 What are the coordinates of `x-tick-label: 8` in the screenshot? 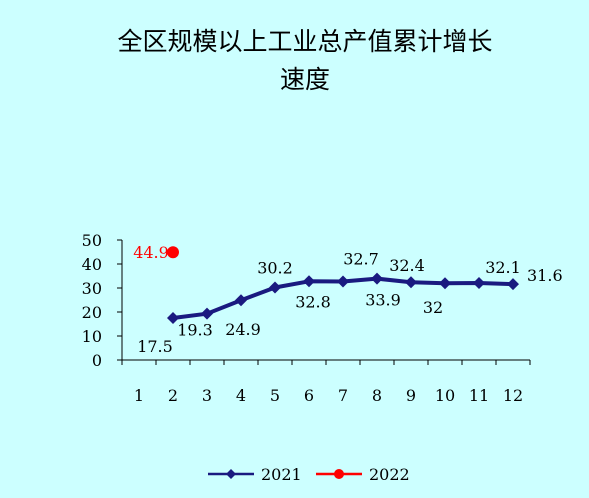 It's located at (377, 395).